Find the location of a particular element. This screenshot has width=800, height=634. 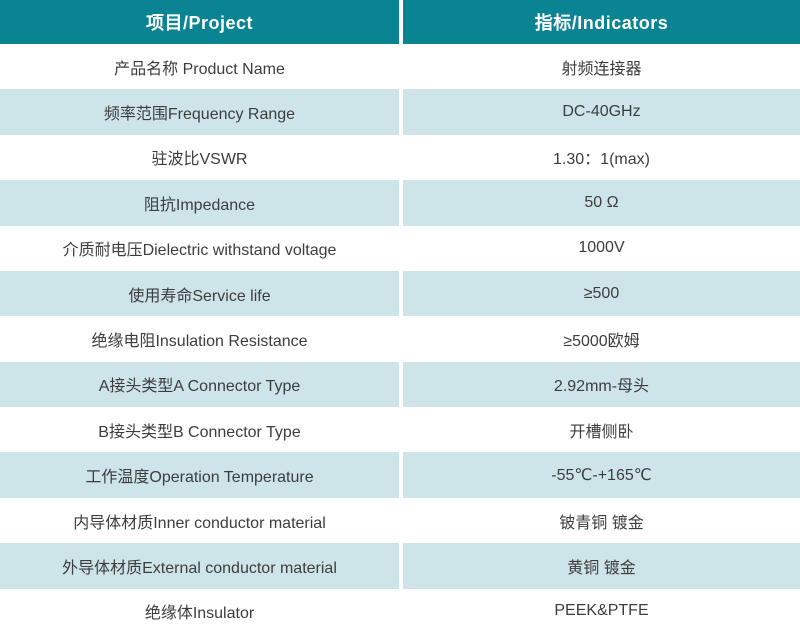

indicator-cell: PEEK&PTFE is located at coordinates (601, 611).